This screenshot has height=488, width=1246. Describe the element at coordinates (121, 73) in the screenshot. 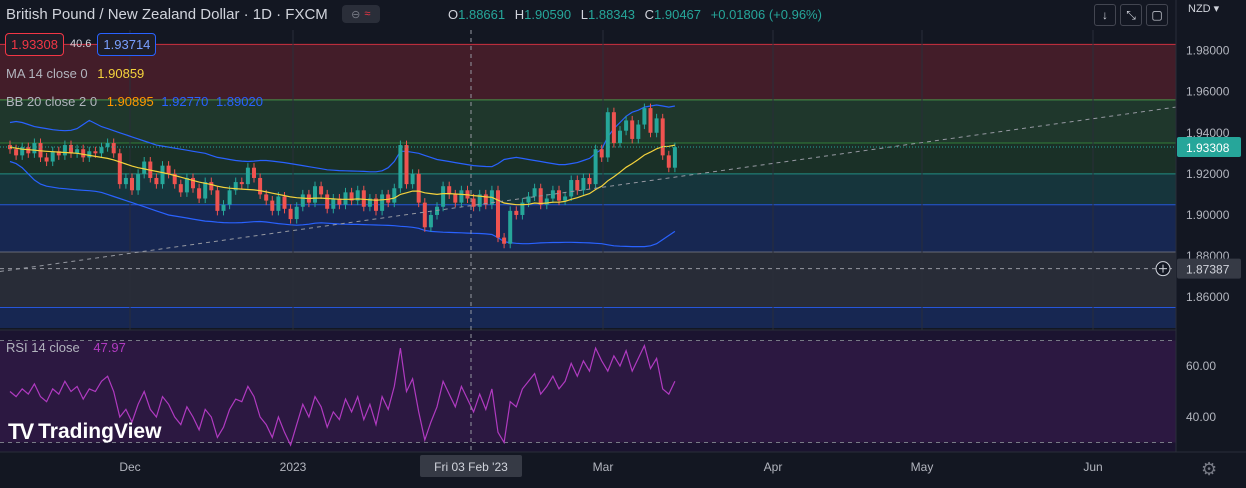

I see `ma-value: 1.90859` at that location.